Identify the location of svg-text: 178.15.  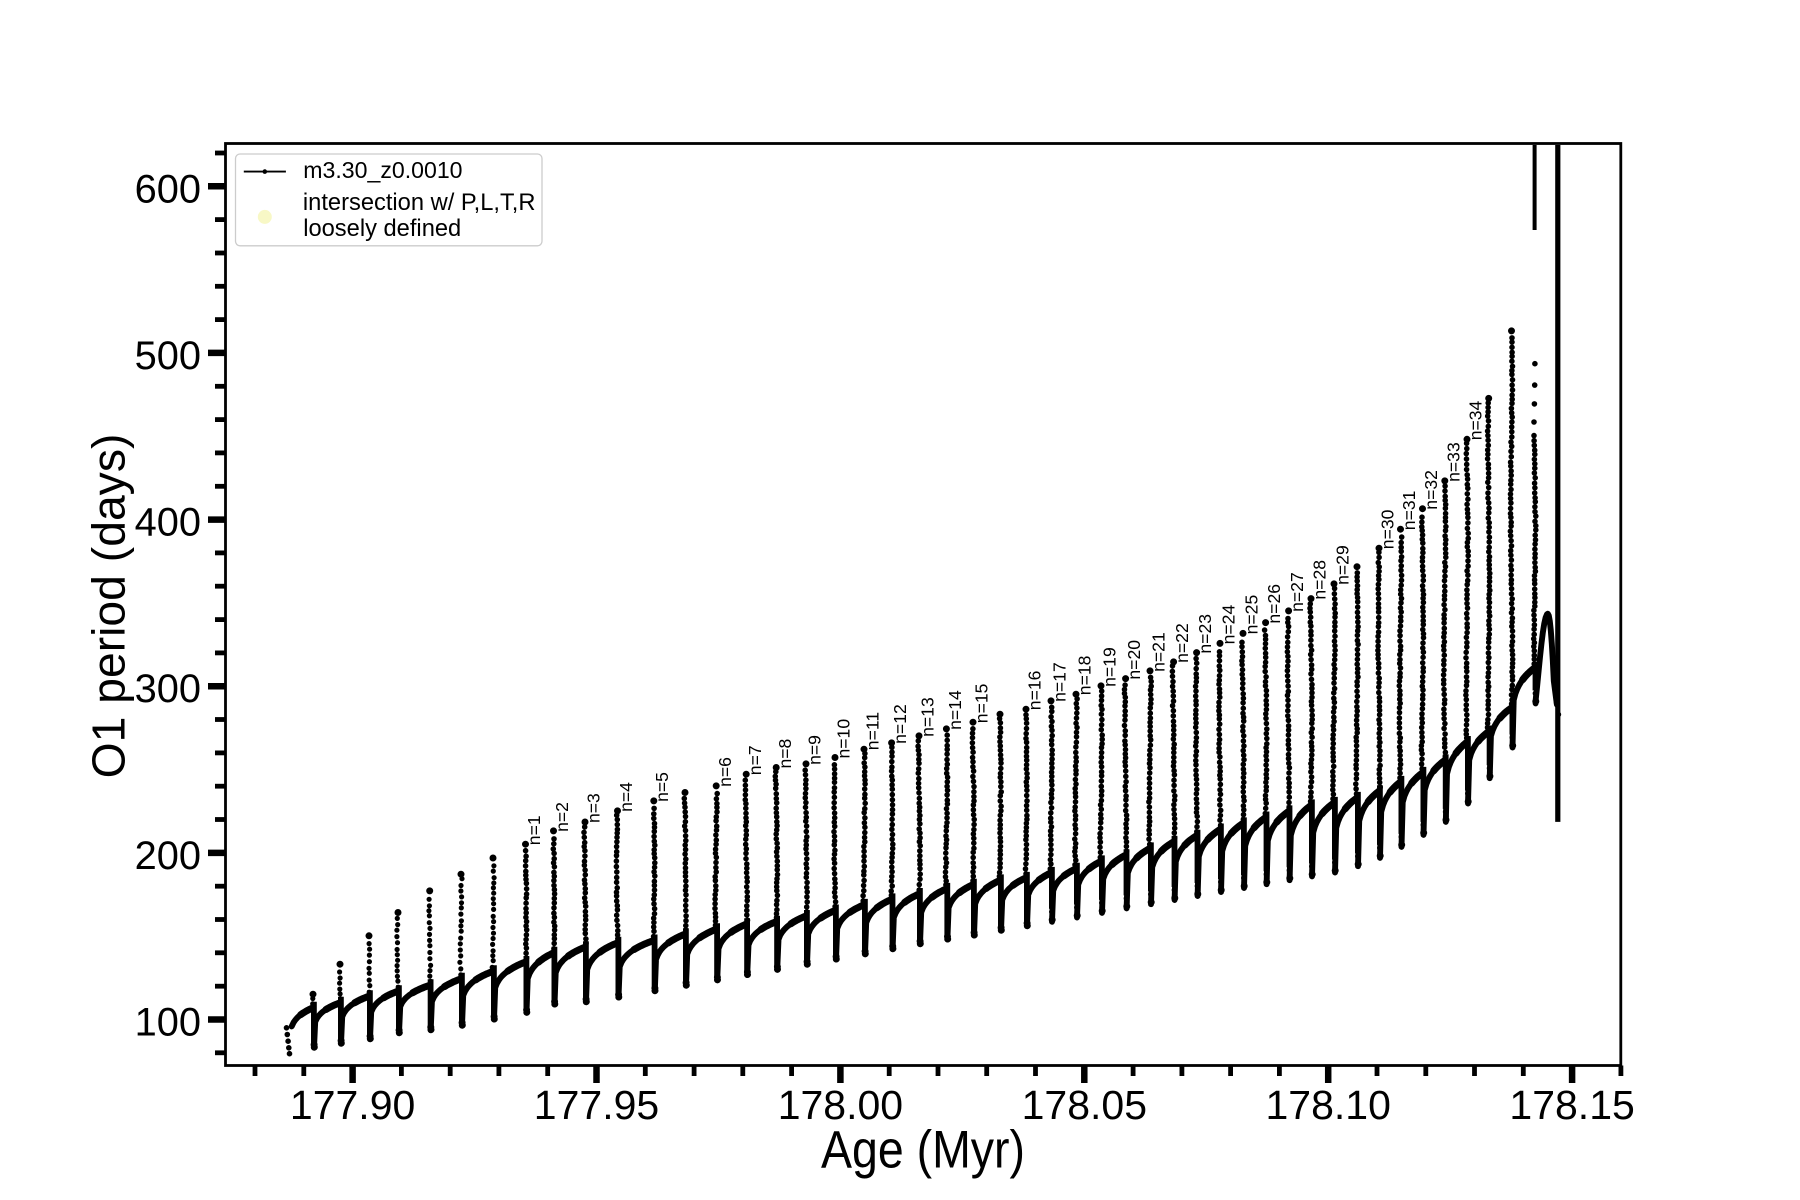
(1571, 1105).